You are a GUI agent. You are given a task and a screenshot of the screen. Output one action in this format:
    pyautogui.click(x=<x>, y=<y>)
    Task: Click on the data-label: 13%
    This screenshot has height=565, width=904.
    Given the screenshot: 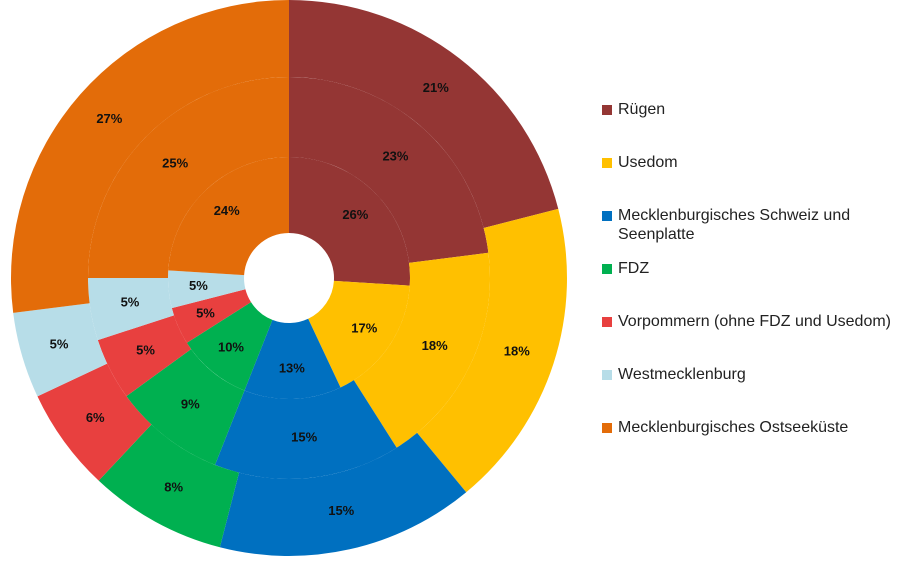 What is the action you would take?
    pyautogui.click(x=292, y=367)
    